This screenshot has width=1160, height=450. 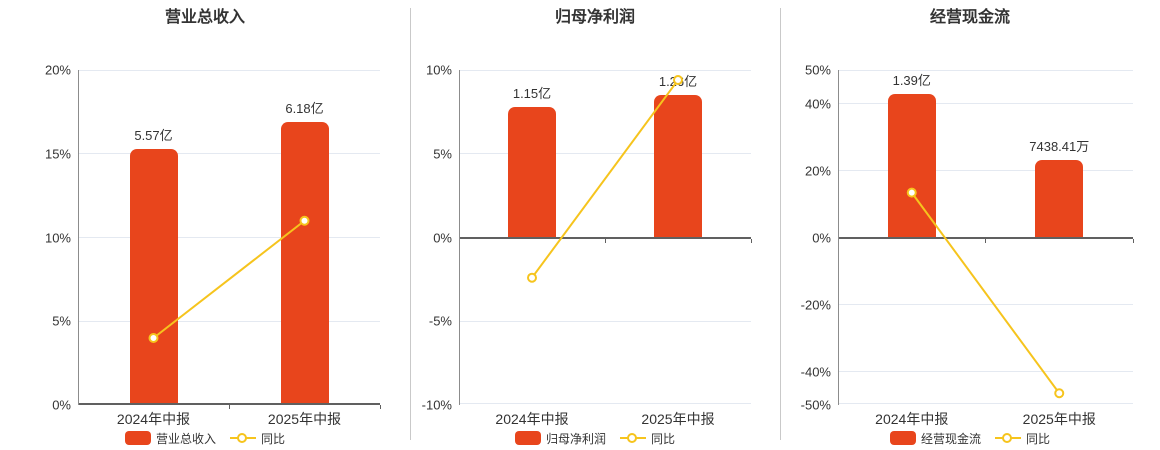 What do you see at coordinates (817, 70) in the screenshot?
I see `y-tick-label: 50%` at bounding box center [817, 70].